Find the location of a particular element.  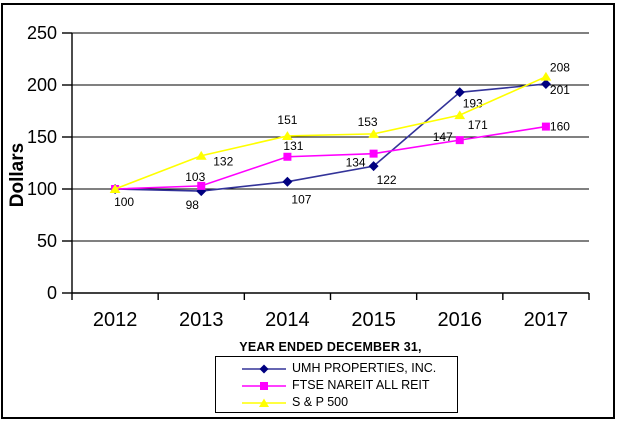

y-axis-title: Dollars is located at coordinates (17, 175).